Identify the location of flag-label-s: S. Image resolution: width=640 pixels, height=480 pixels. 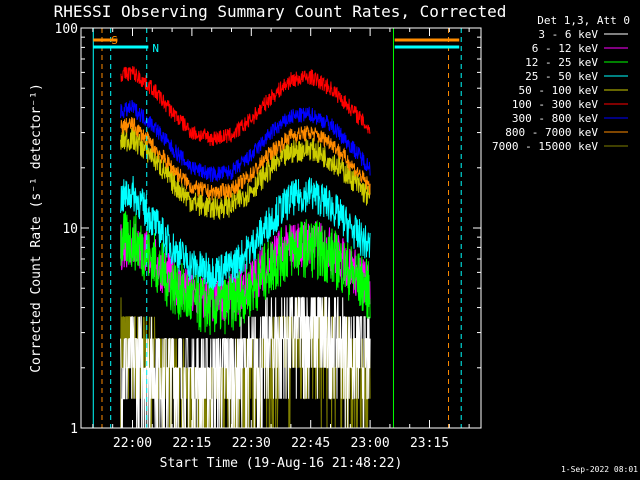
(114, 40).